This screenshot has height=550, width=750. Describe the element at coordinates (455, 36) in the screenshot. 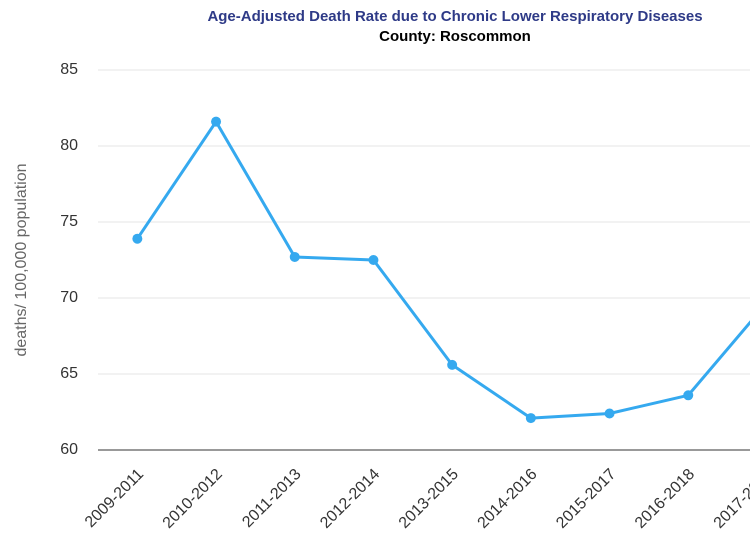

I see `chart-subtitle: County: Roscommon` at that location.